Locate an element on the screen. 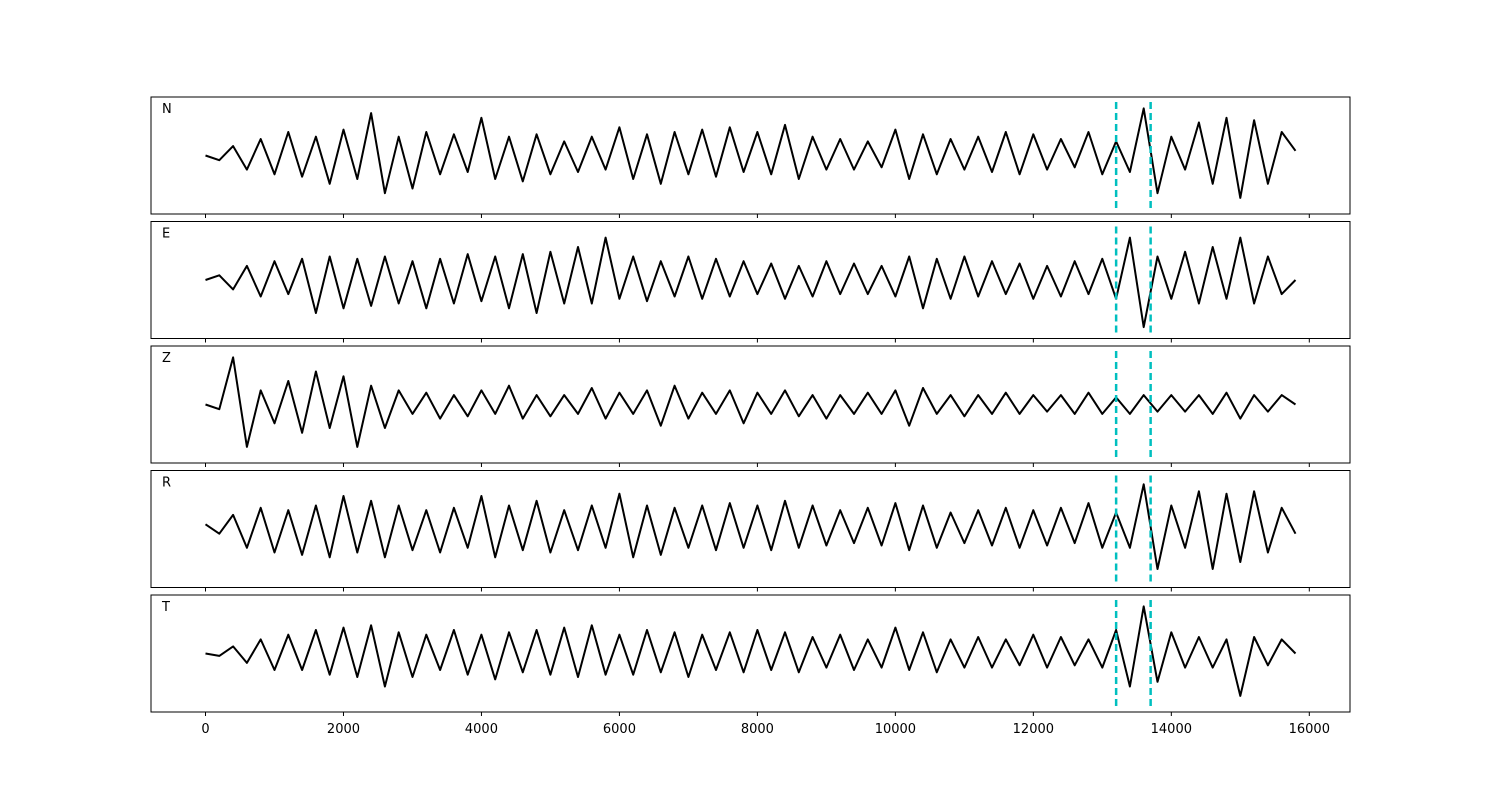 This screenshot has height=804, width=1500. x-tick-label: 0 is located at coordinates (205, 729).